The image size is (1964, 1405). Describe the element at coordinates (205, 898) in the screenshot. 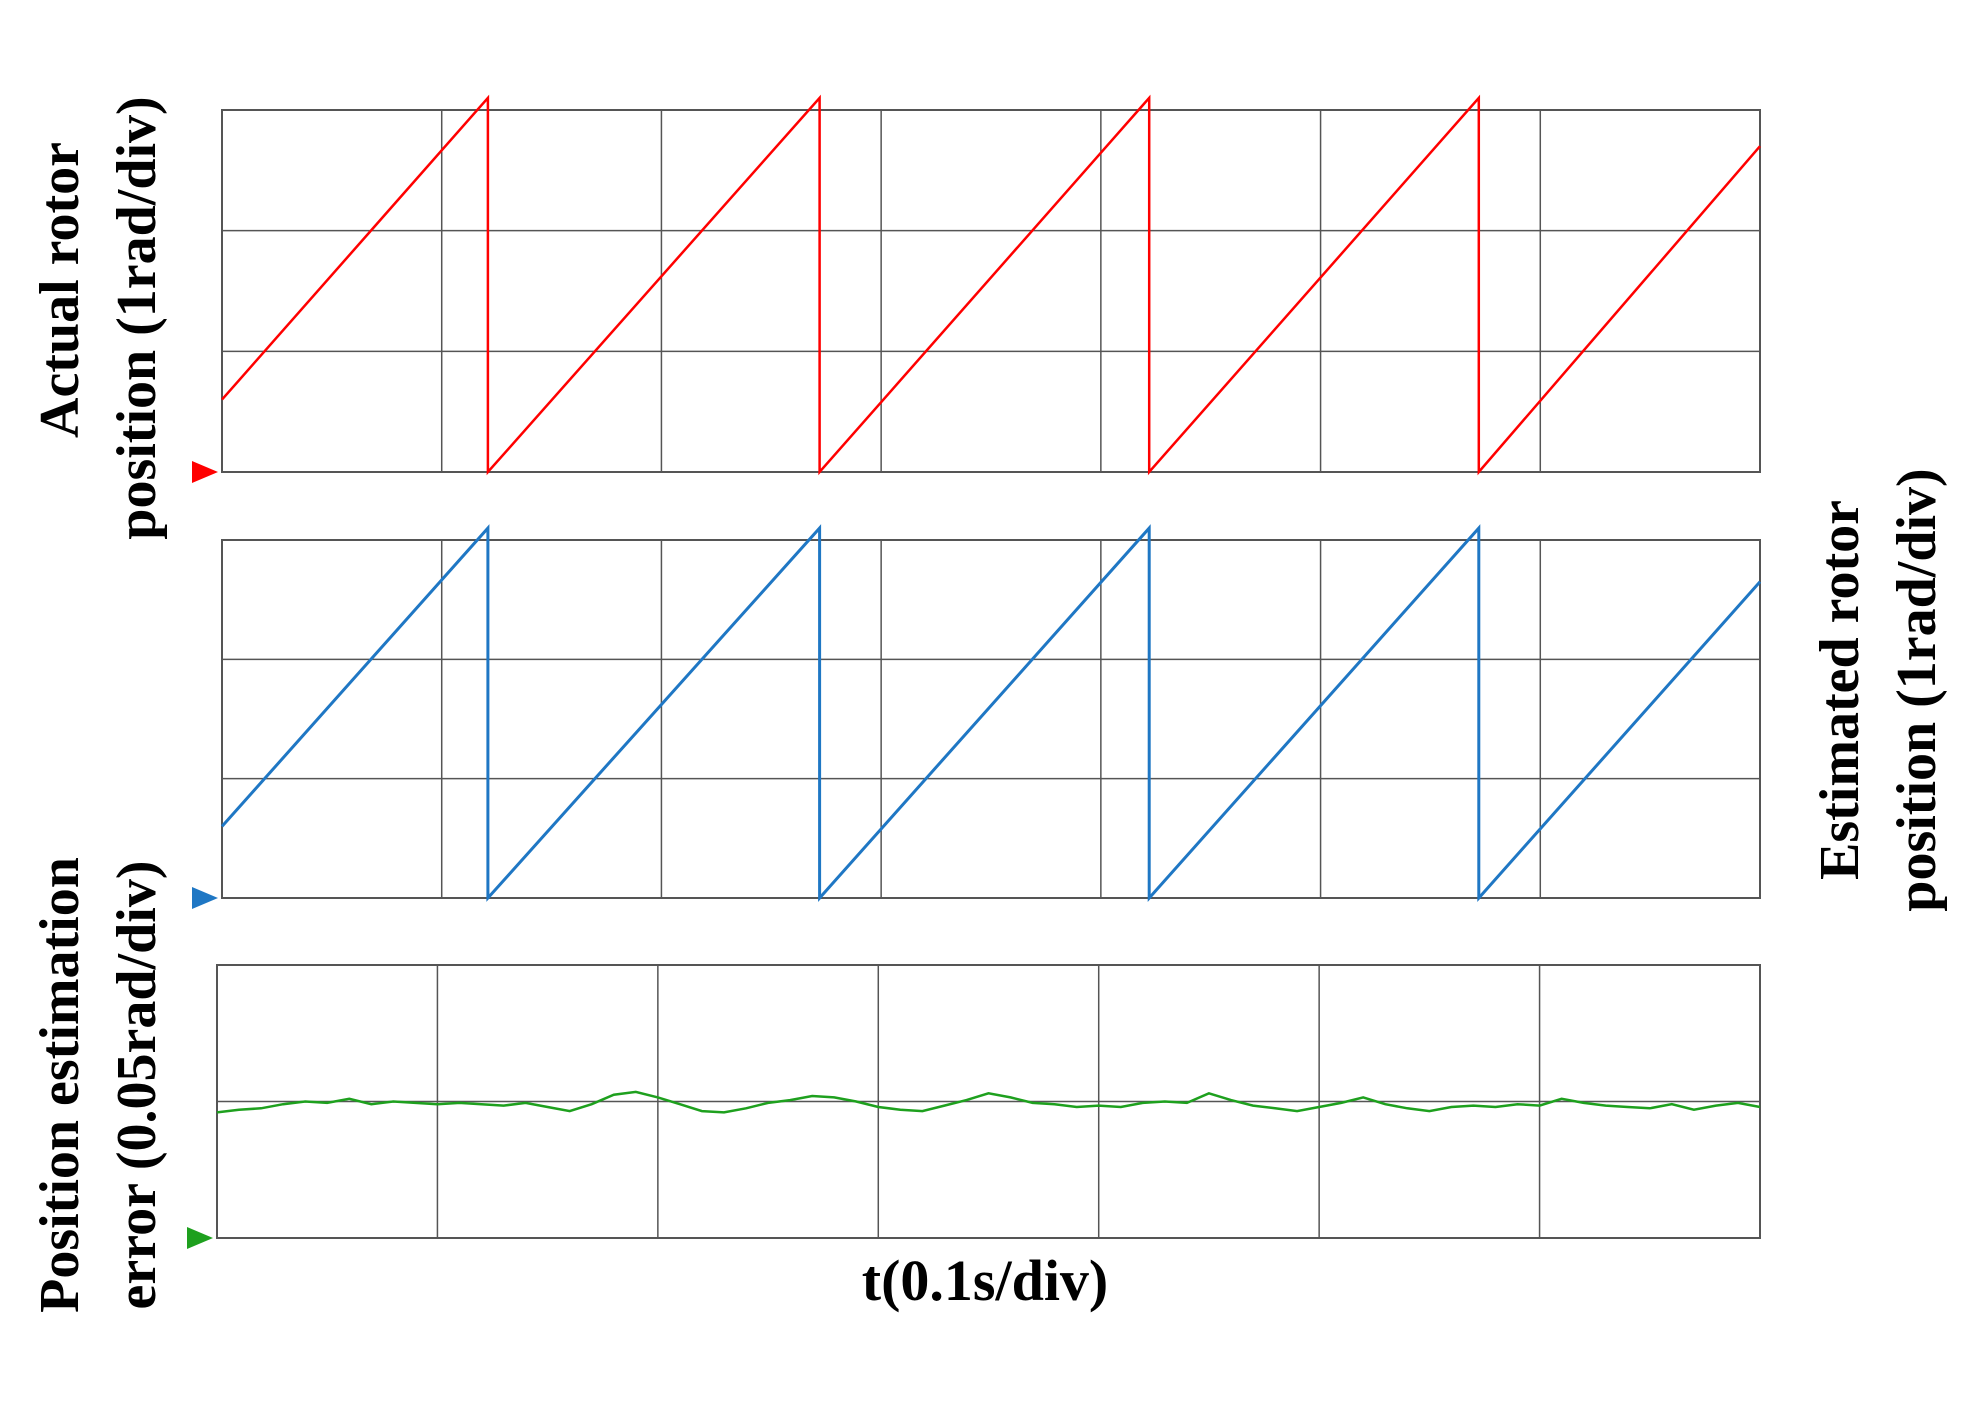

I see `estimated-channel-marker` at that location.